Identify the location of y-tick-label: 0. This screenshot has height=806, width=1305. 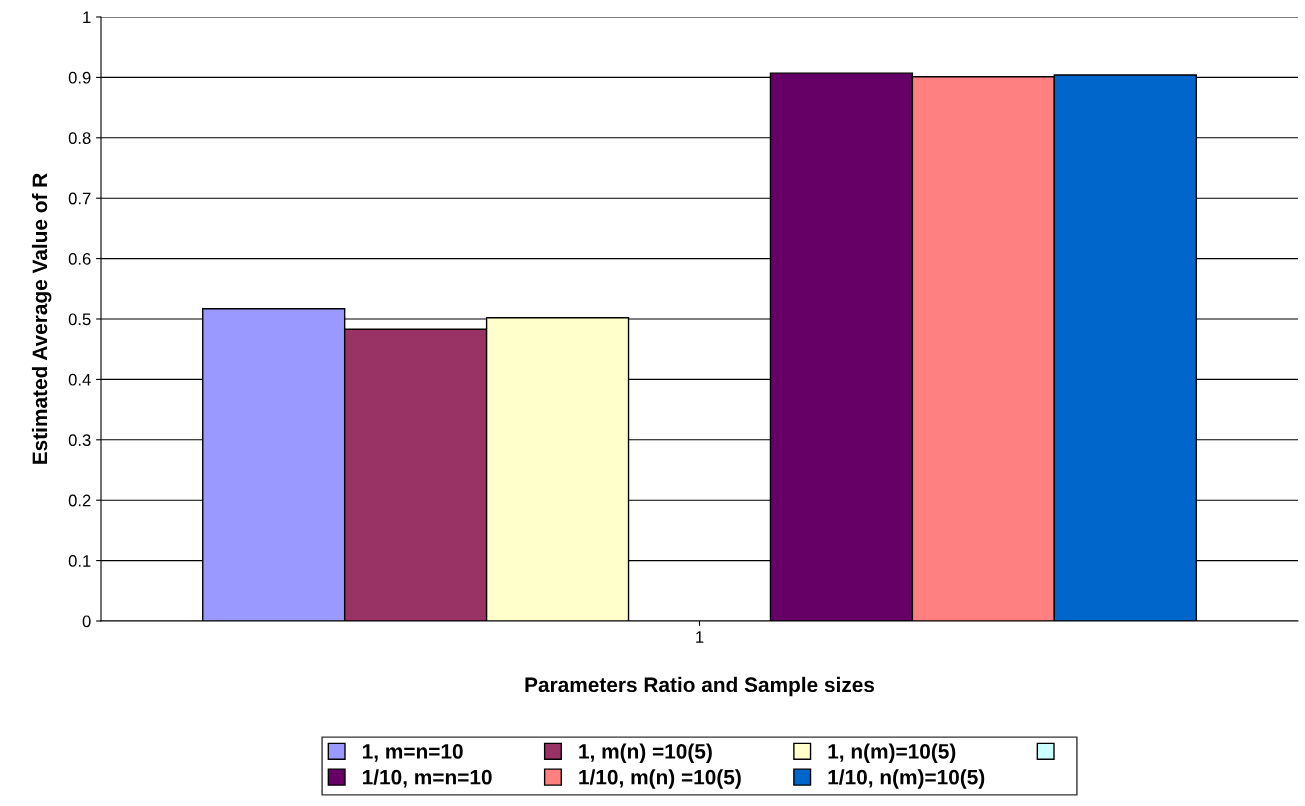
(86, 621).